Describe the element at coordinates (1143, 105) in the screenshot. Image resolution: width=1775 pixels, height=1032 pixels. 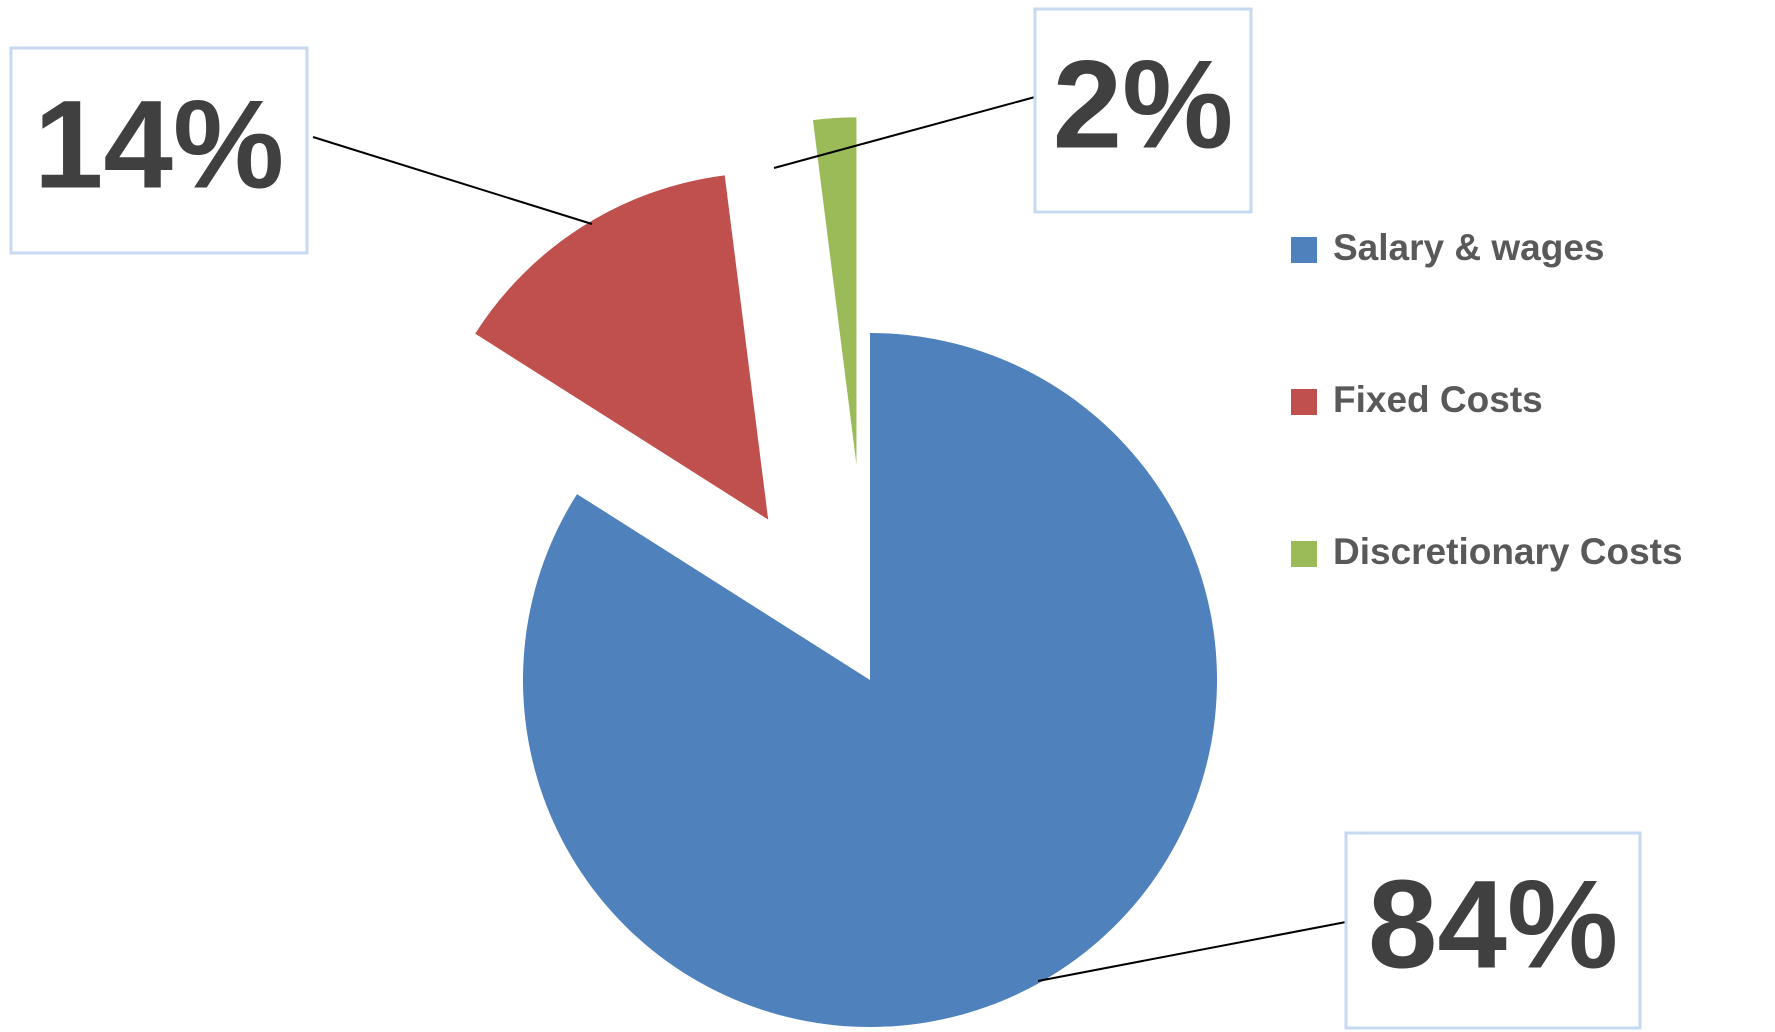
I see `data-label: 2%` at that location.